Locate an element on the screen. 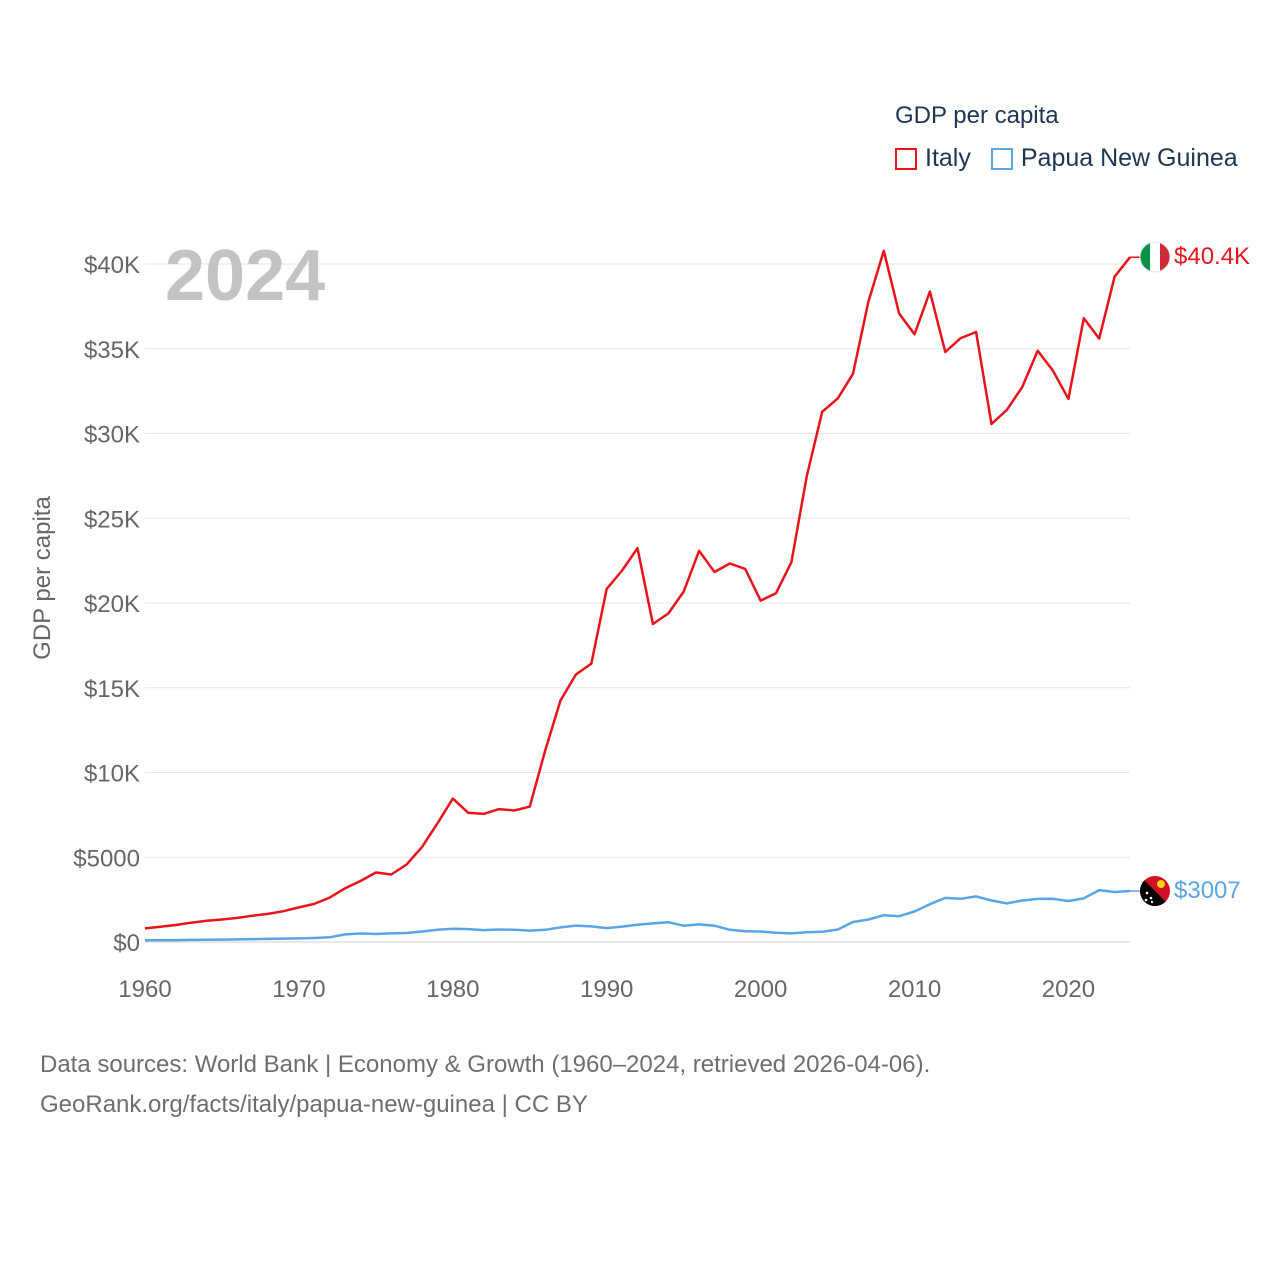  legend-item-papua-new-guinea: Papua New Guinea is located at coordinates (1114, 158).